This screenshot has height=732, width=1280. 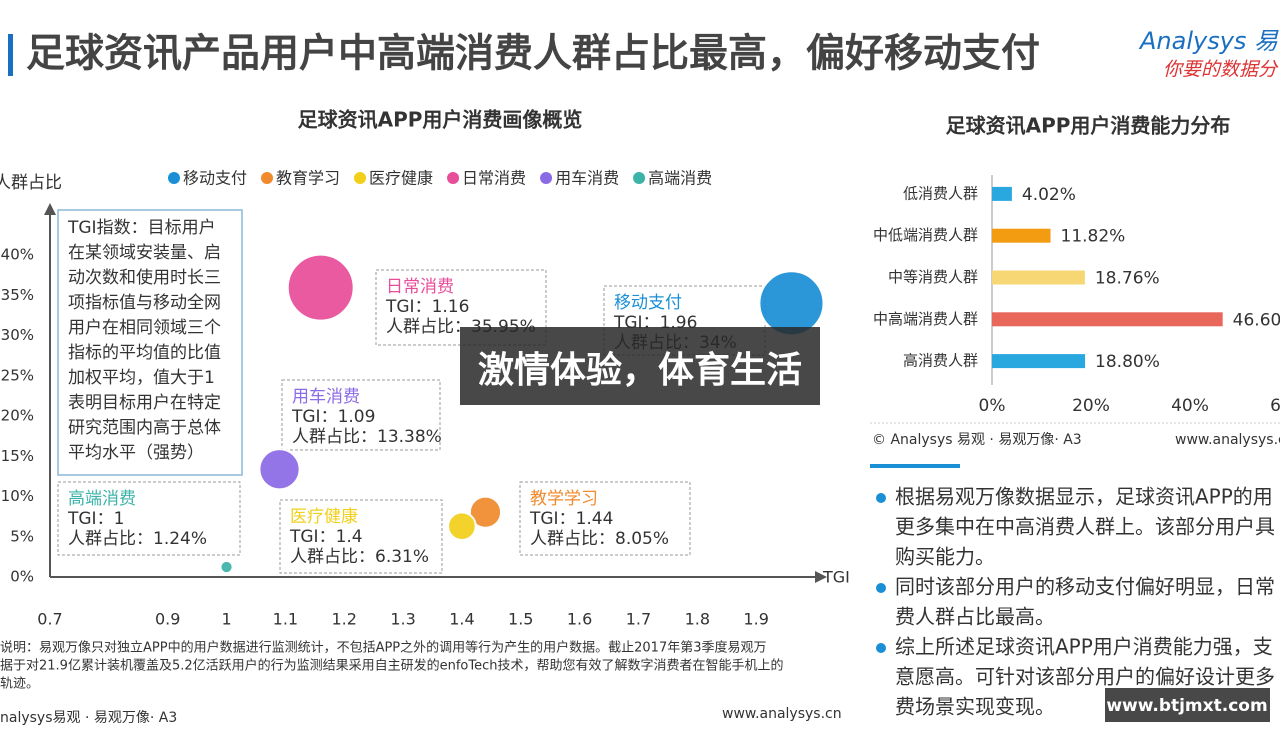 What do you see at coordinates (215, 178) in the screenshot?
I see `legend-label: 移动支付` at bounding box center [215, 178].